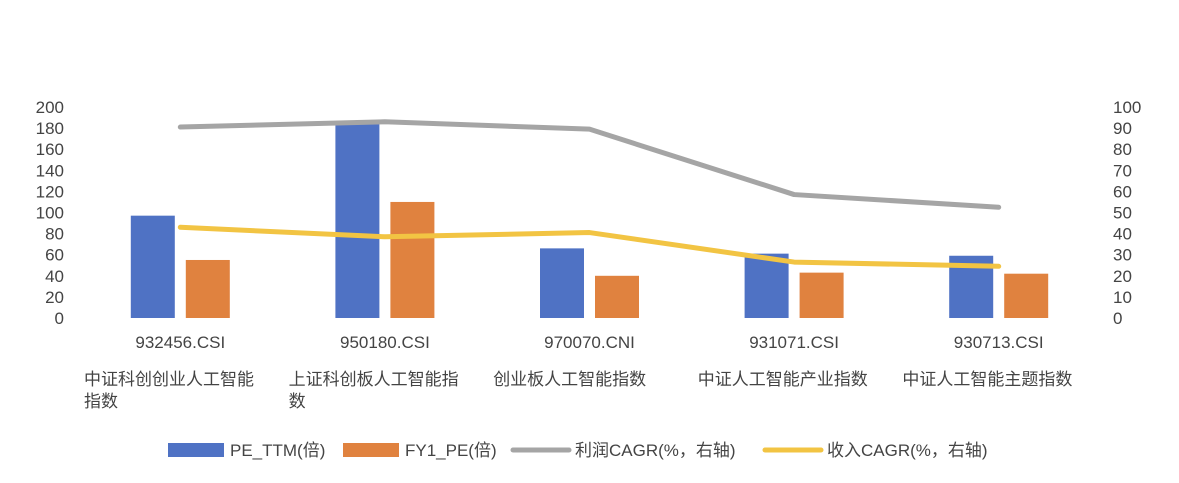  Describe the element at coordinates (1122, 149) in the screenshot. I see `right-y-tick-label: 80` at that location.